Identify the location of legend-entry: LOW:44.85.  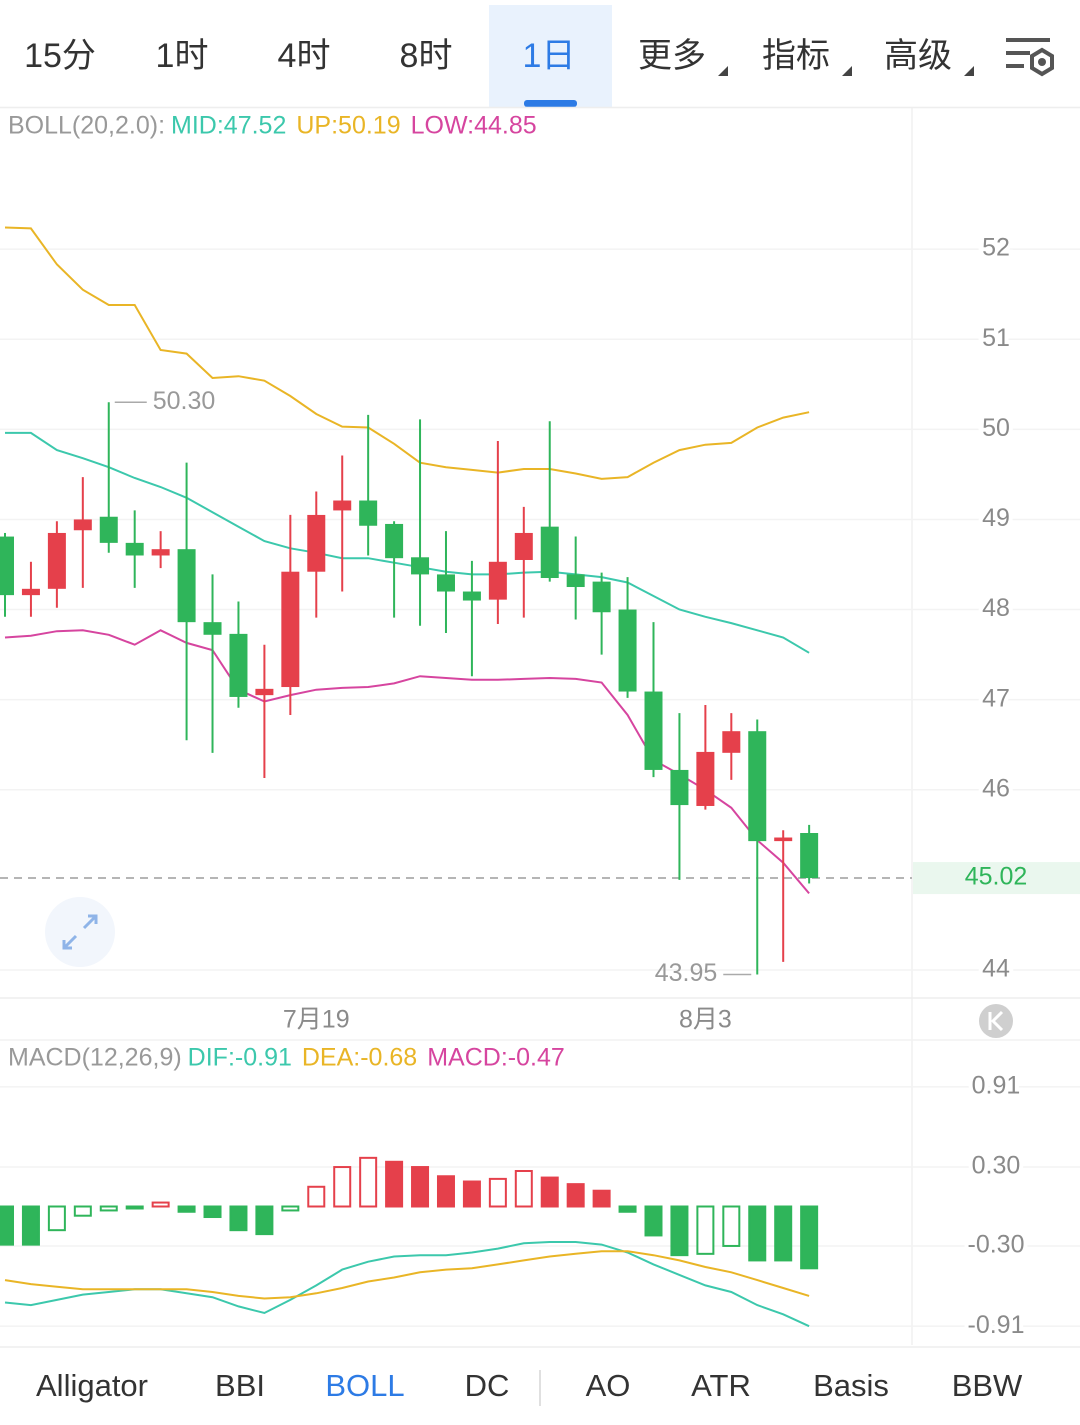
(474, 126).